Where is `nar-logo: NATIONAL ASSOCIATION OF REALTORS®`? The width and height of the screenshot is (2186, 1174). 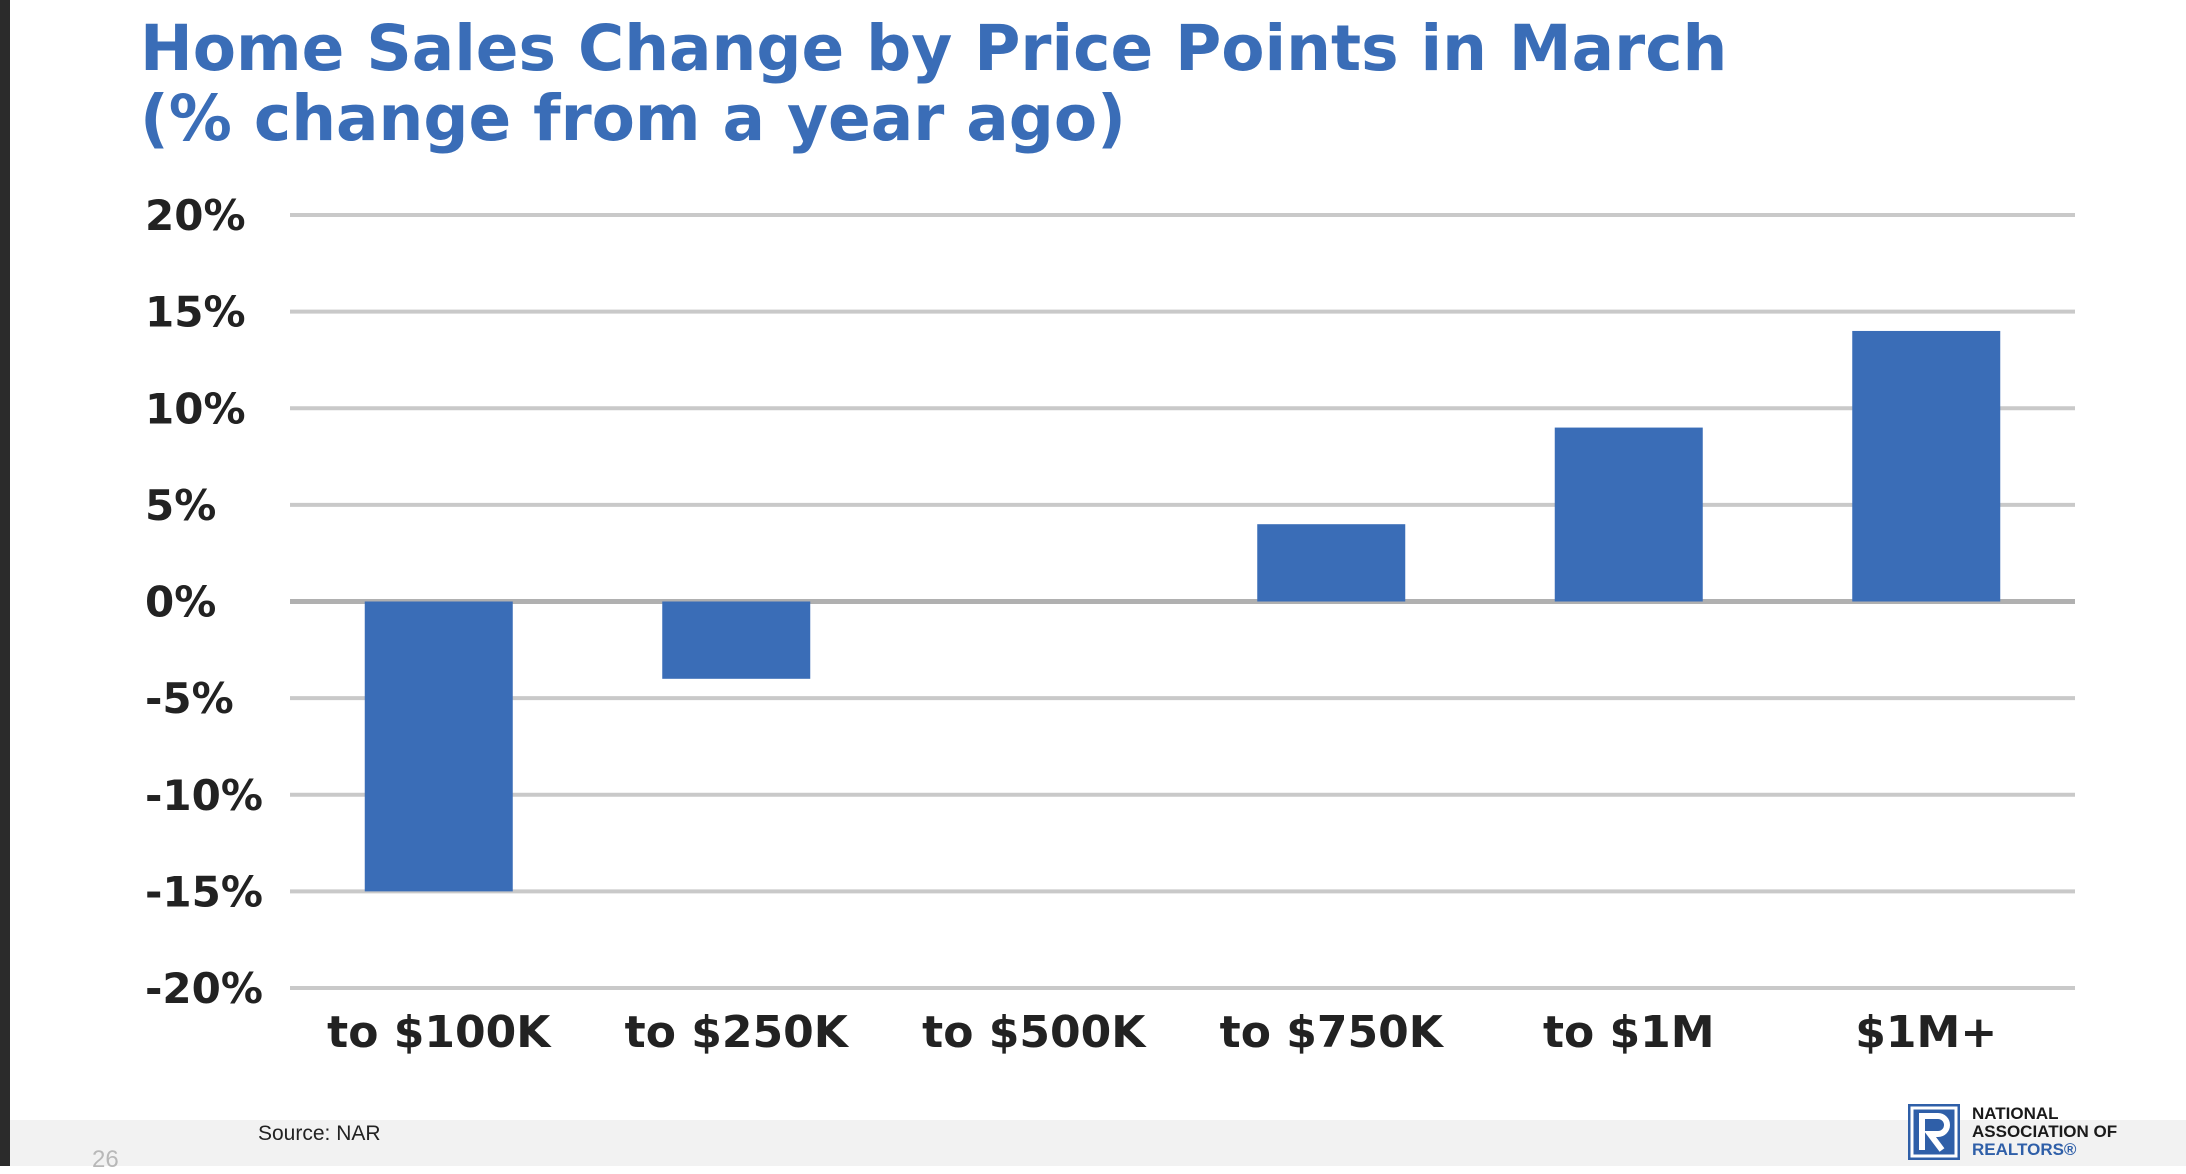 nar-logo: NATIONAL ASSOCIATION OF REALTORS® is located at coordinates (2030, 1135).